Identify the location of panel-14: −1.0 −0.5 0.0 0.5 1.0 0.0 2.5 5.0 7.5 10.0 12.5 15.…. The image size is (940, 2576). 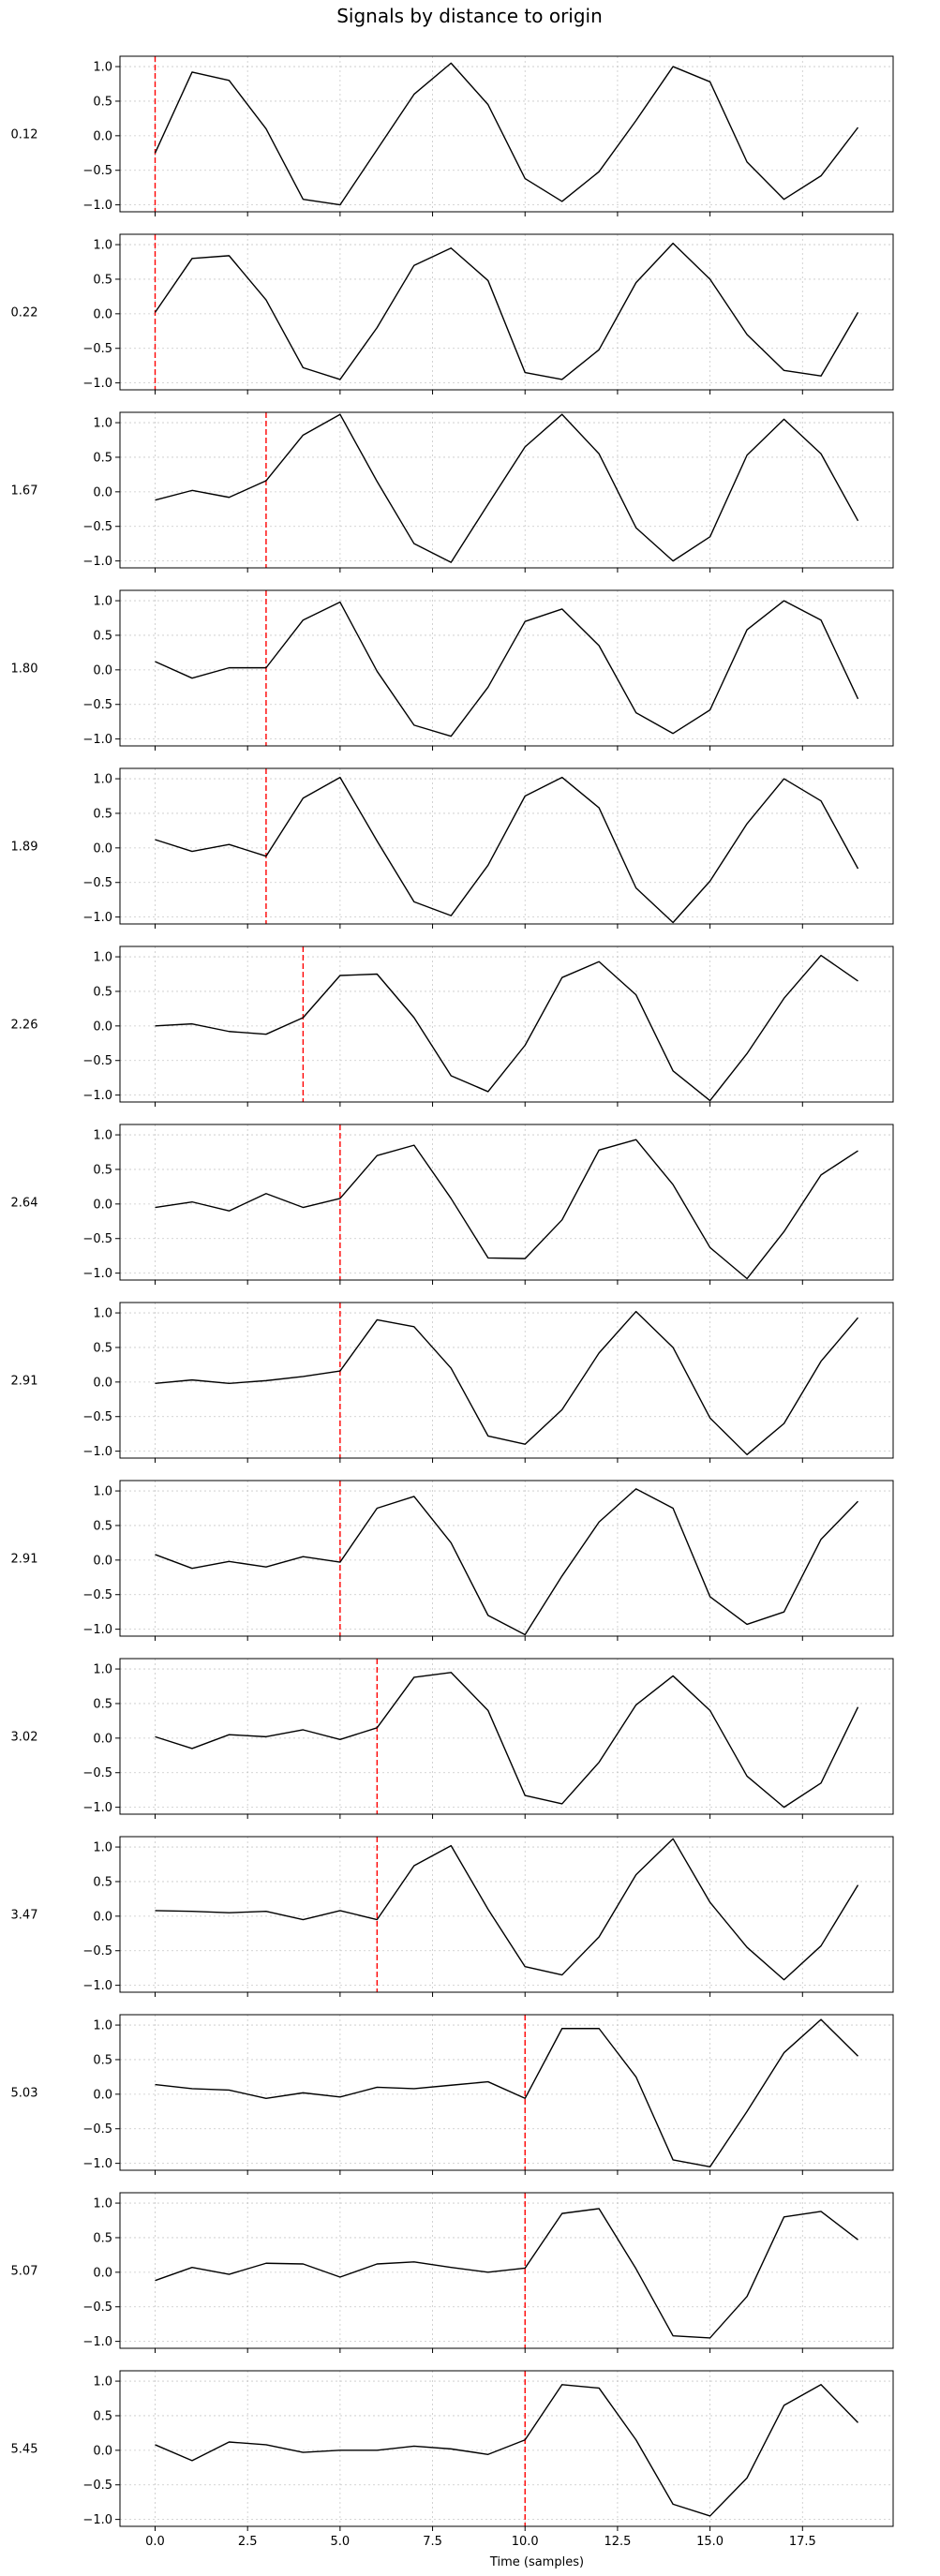
(453, 2459).